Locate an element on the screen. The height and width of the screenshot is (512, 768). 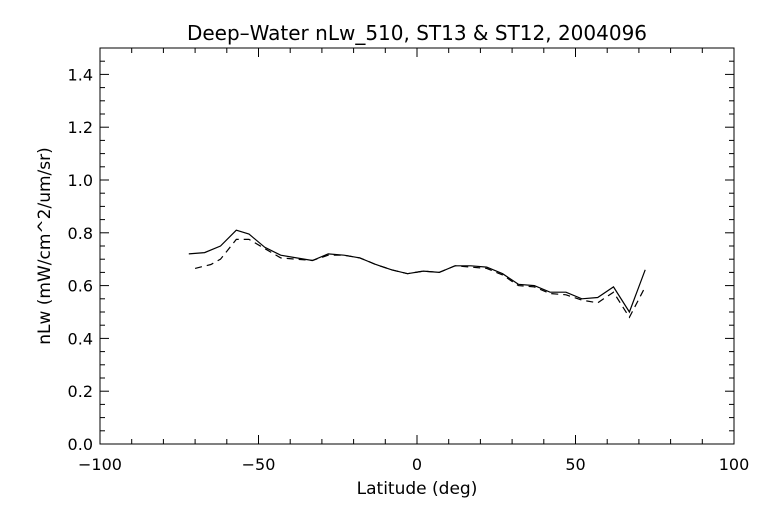
x-tick-label: 50 is located at coordinates (575, 464).